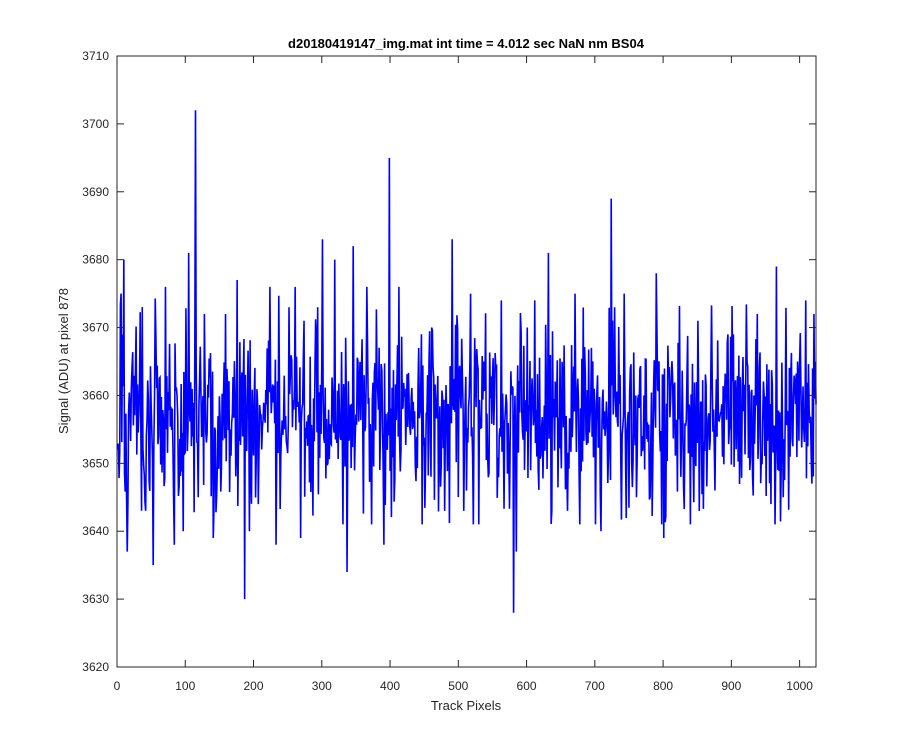 This screenshot has width=900, height=755. Describe the element at coordinates (466, 705) in the screenshot. I see `x-axis-title: Track Pixels` at that location.